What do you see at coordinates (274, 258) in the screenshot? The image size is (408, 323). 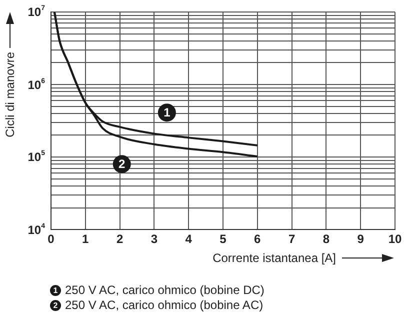 I see `x-axis-title: Corrente istantanea [A]` at bounding box center [274, 258].